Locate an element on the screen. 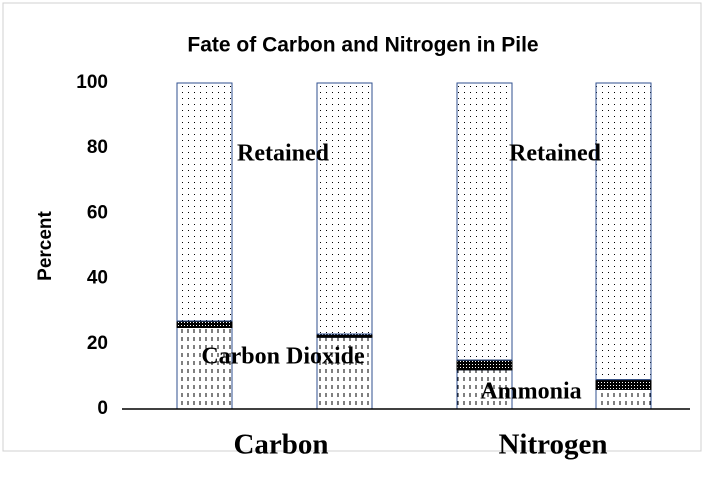 The width and height of the screenshot is (704, 478). y-tick-label: 20 is located at coordinates (97, 343).